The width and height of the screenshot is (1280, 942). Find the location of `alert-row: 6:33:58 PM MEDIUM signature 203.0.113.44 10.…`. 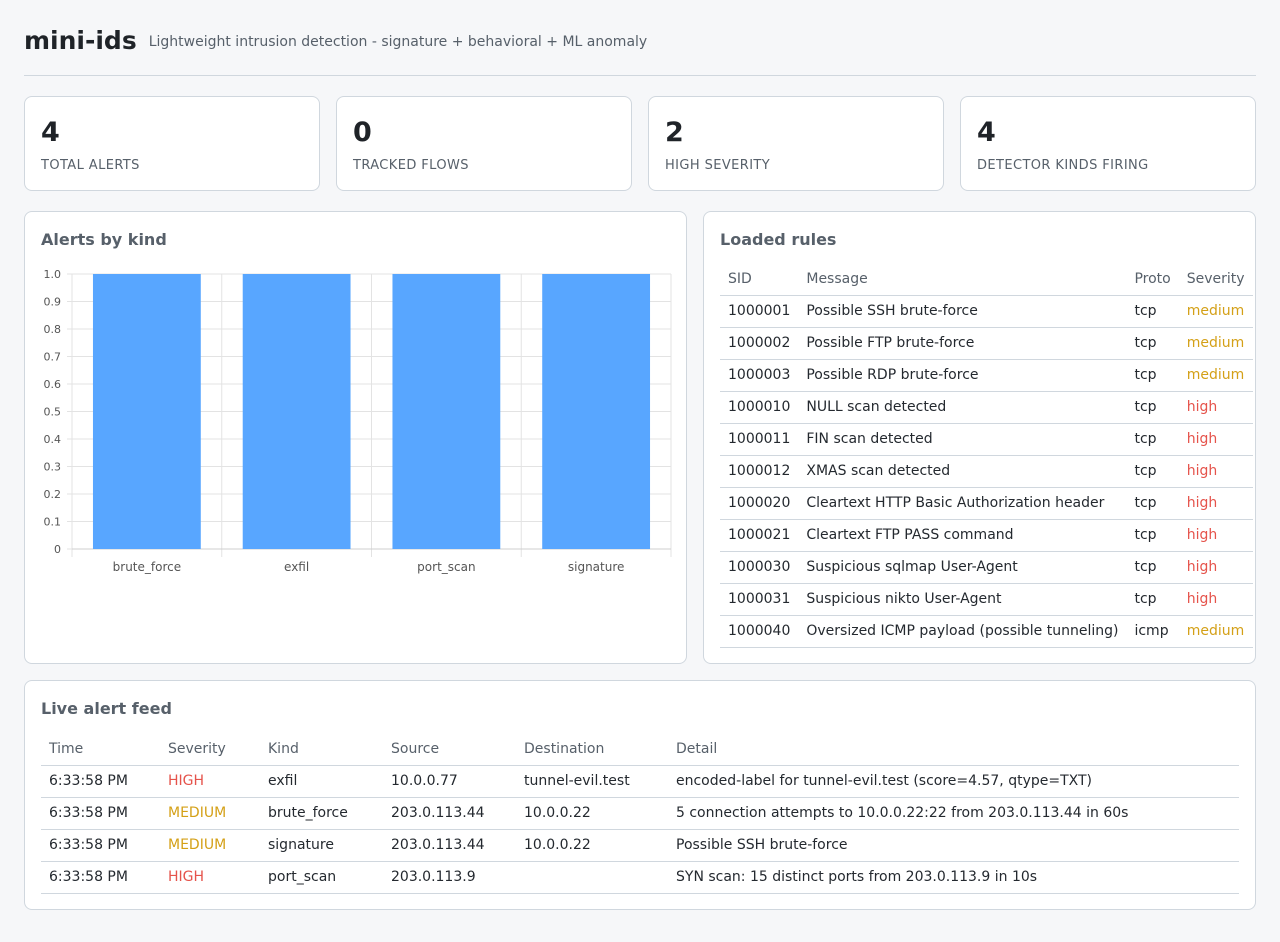

alert-row: 6:33:58 PM MEDIUM signature 203.0.113.44 10.… is located at coordinates (640, 845).